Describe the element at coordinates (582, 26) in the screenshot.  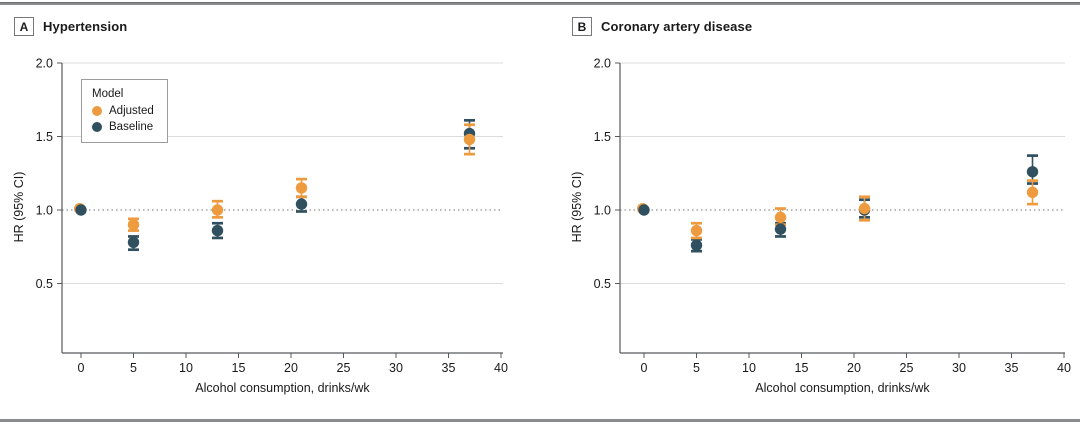
I see `panel-b-tag: B` at that location.